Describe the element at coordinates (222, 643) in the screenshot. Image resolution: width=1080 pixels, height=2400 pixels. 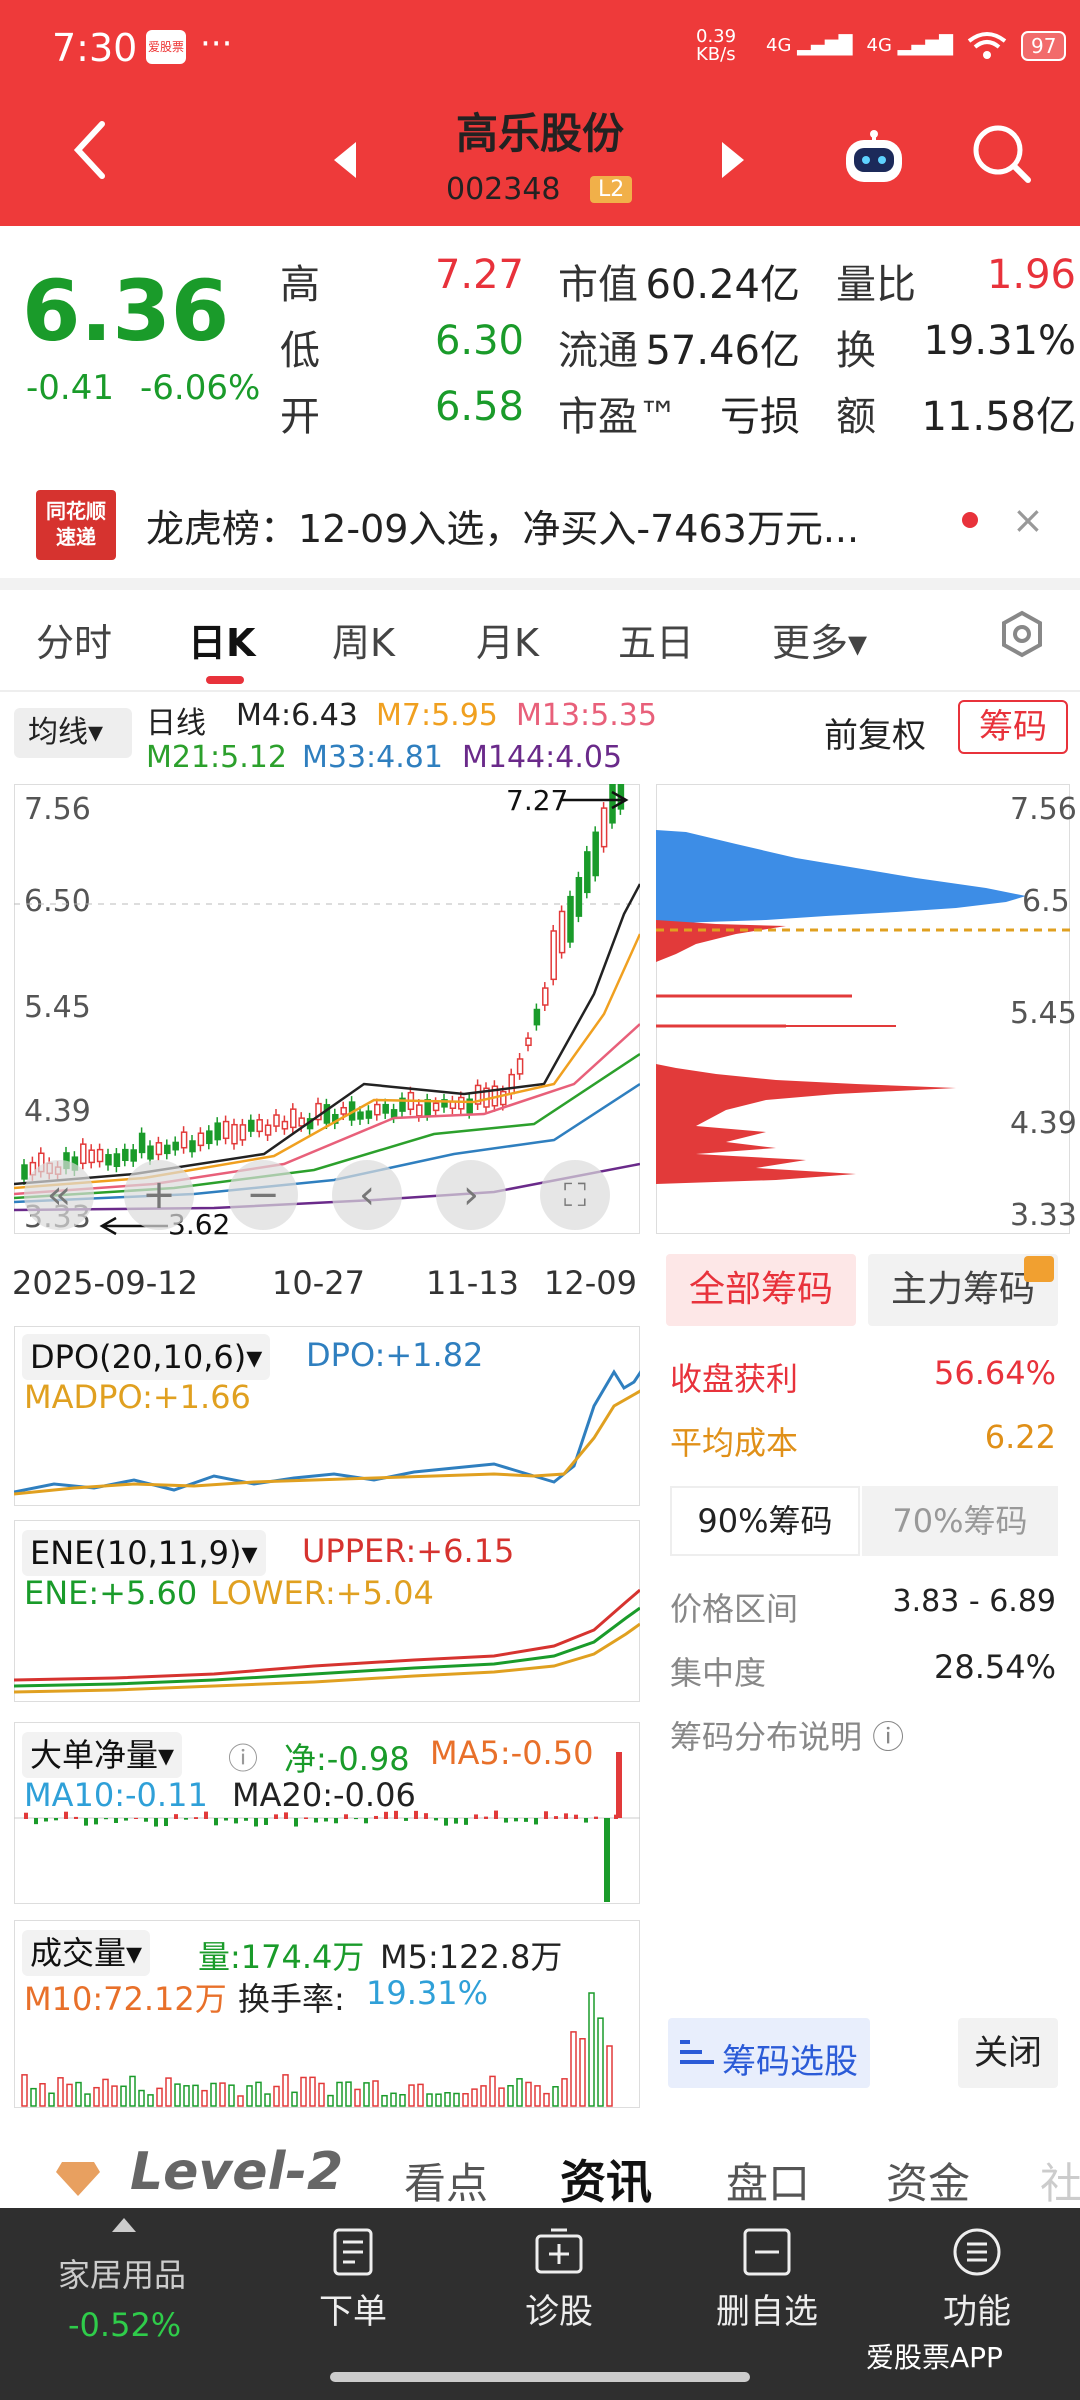
I see `tab-daily-k: 日K` at that location.